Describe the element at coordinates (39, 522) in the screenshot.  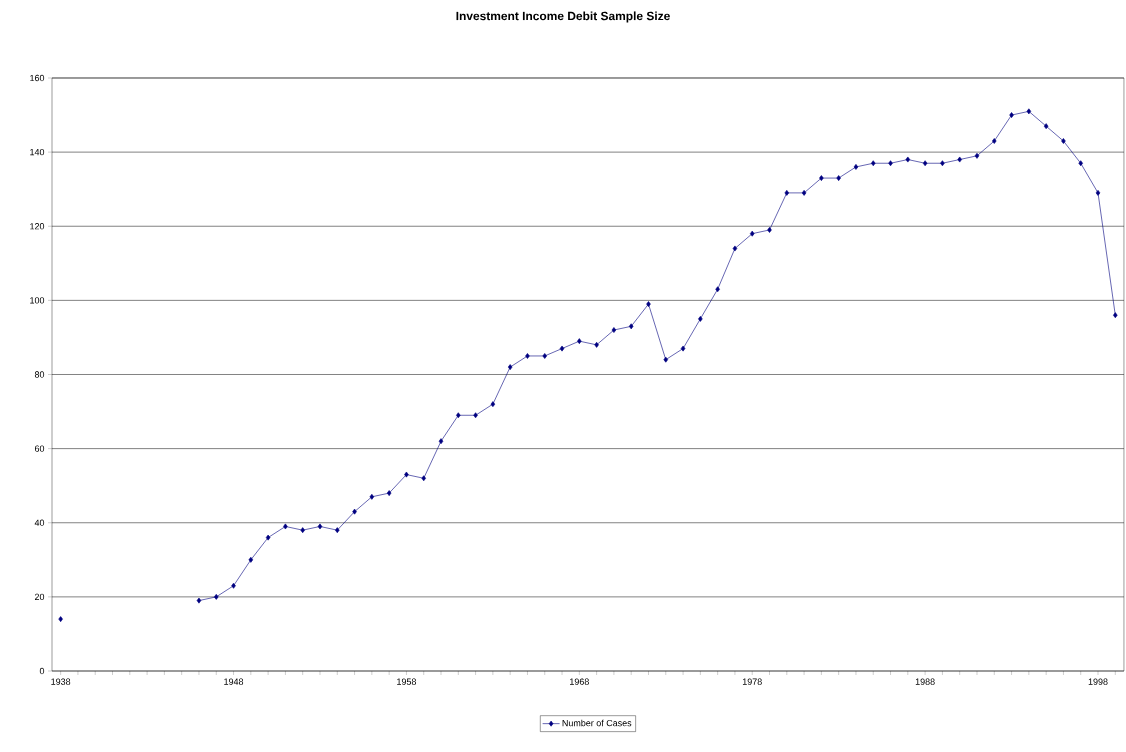
I see `y-tick-label: 40` at that location.